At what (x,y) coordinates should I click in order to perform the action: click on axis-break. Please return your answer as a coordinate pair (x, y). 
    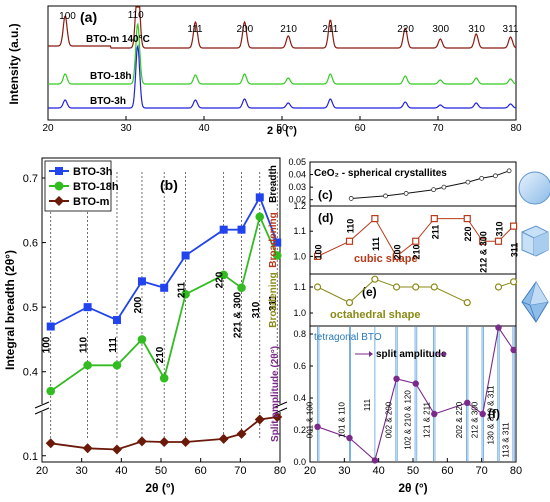
    Looking at the image, I should click on (161, 408).